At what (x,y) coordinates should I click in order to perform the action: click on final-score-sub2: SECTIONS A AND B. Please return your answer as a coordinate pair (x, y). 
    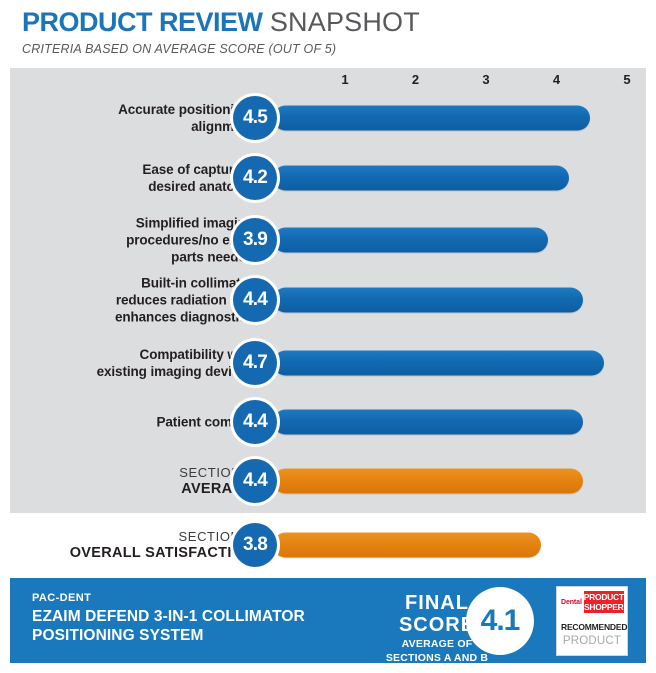
    Looking at the image, I should click on (437, 658).